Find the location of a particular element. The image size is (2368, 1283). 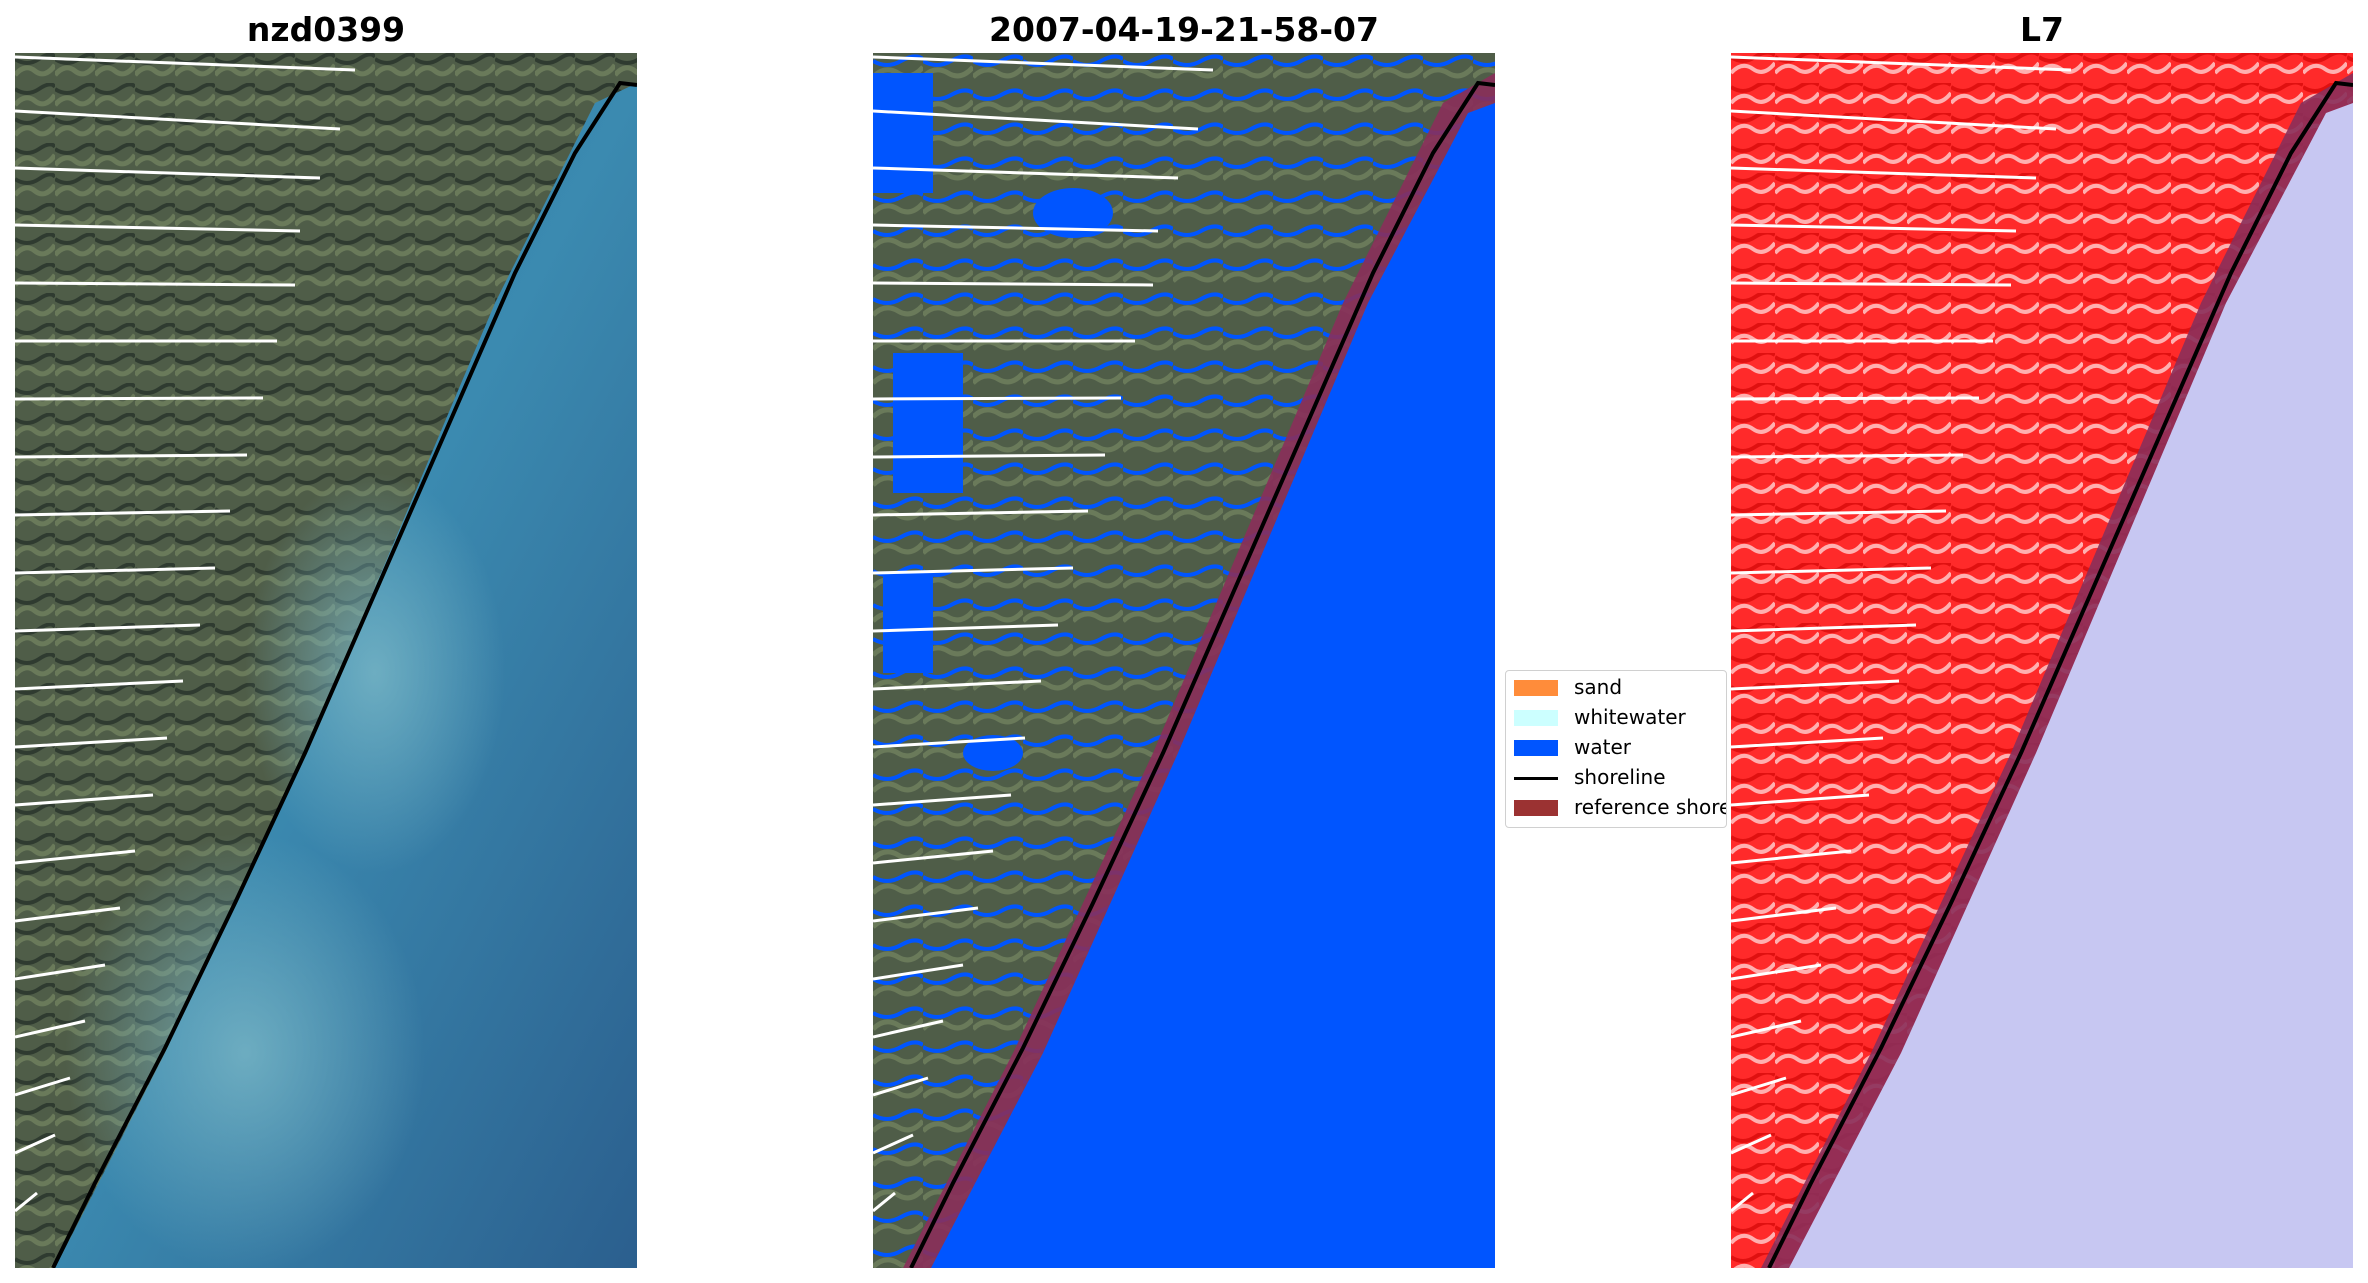

panel-1-title: nzd0399 is located at coordinates (326, 29).